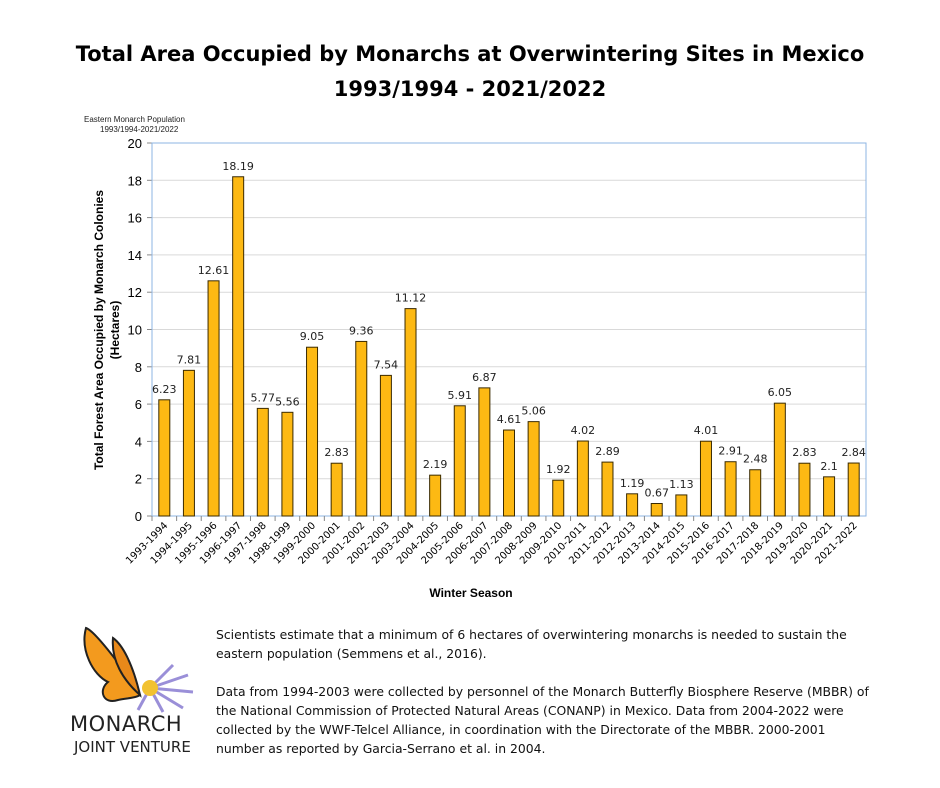 Image resolution: width=940 pixels, height=788 pixels. Describe the element at coordinates (139, 129) in the screenshot. I see `chart-subtitle-2: 1993/1994-2021/2022` at that location.